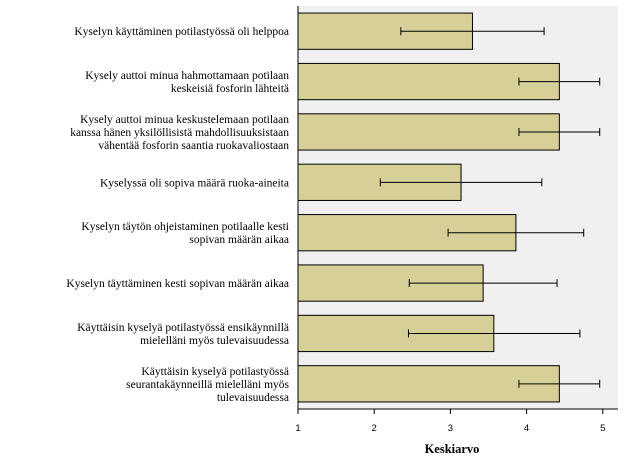 The image size is (626, 462). I want to click on x-tick-label: 2, so click(374, 428).